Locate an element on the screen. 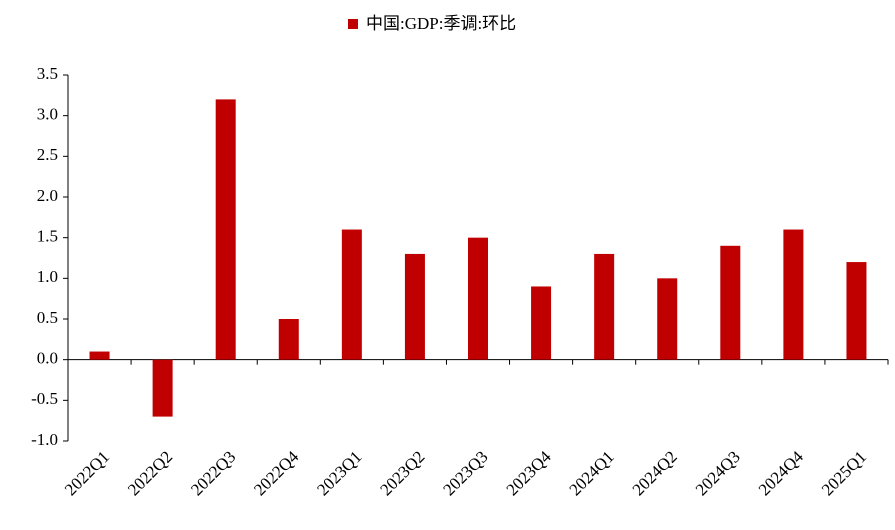 The width and height of the screenshot is (895, 530). y-tick-label: 2.0 is located at coordinates (47, 195).